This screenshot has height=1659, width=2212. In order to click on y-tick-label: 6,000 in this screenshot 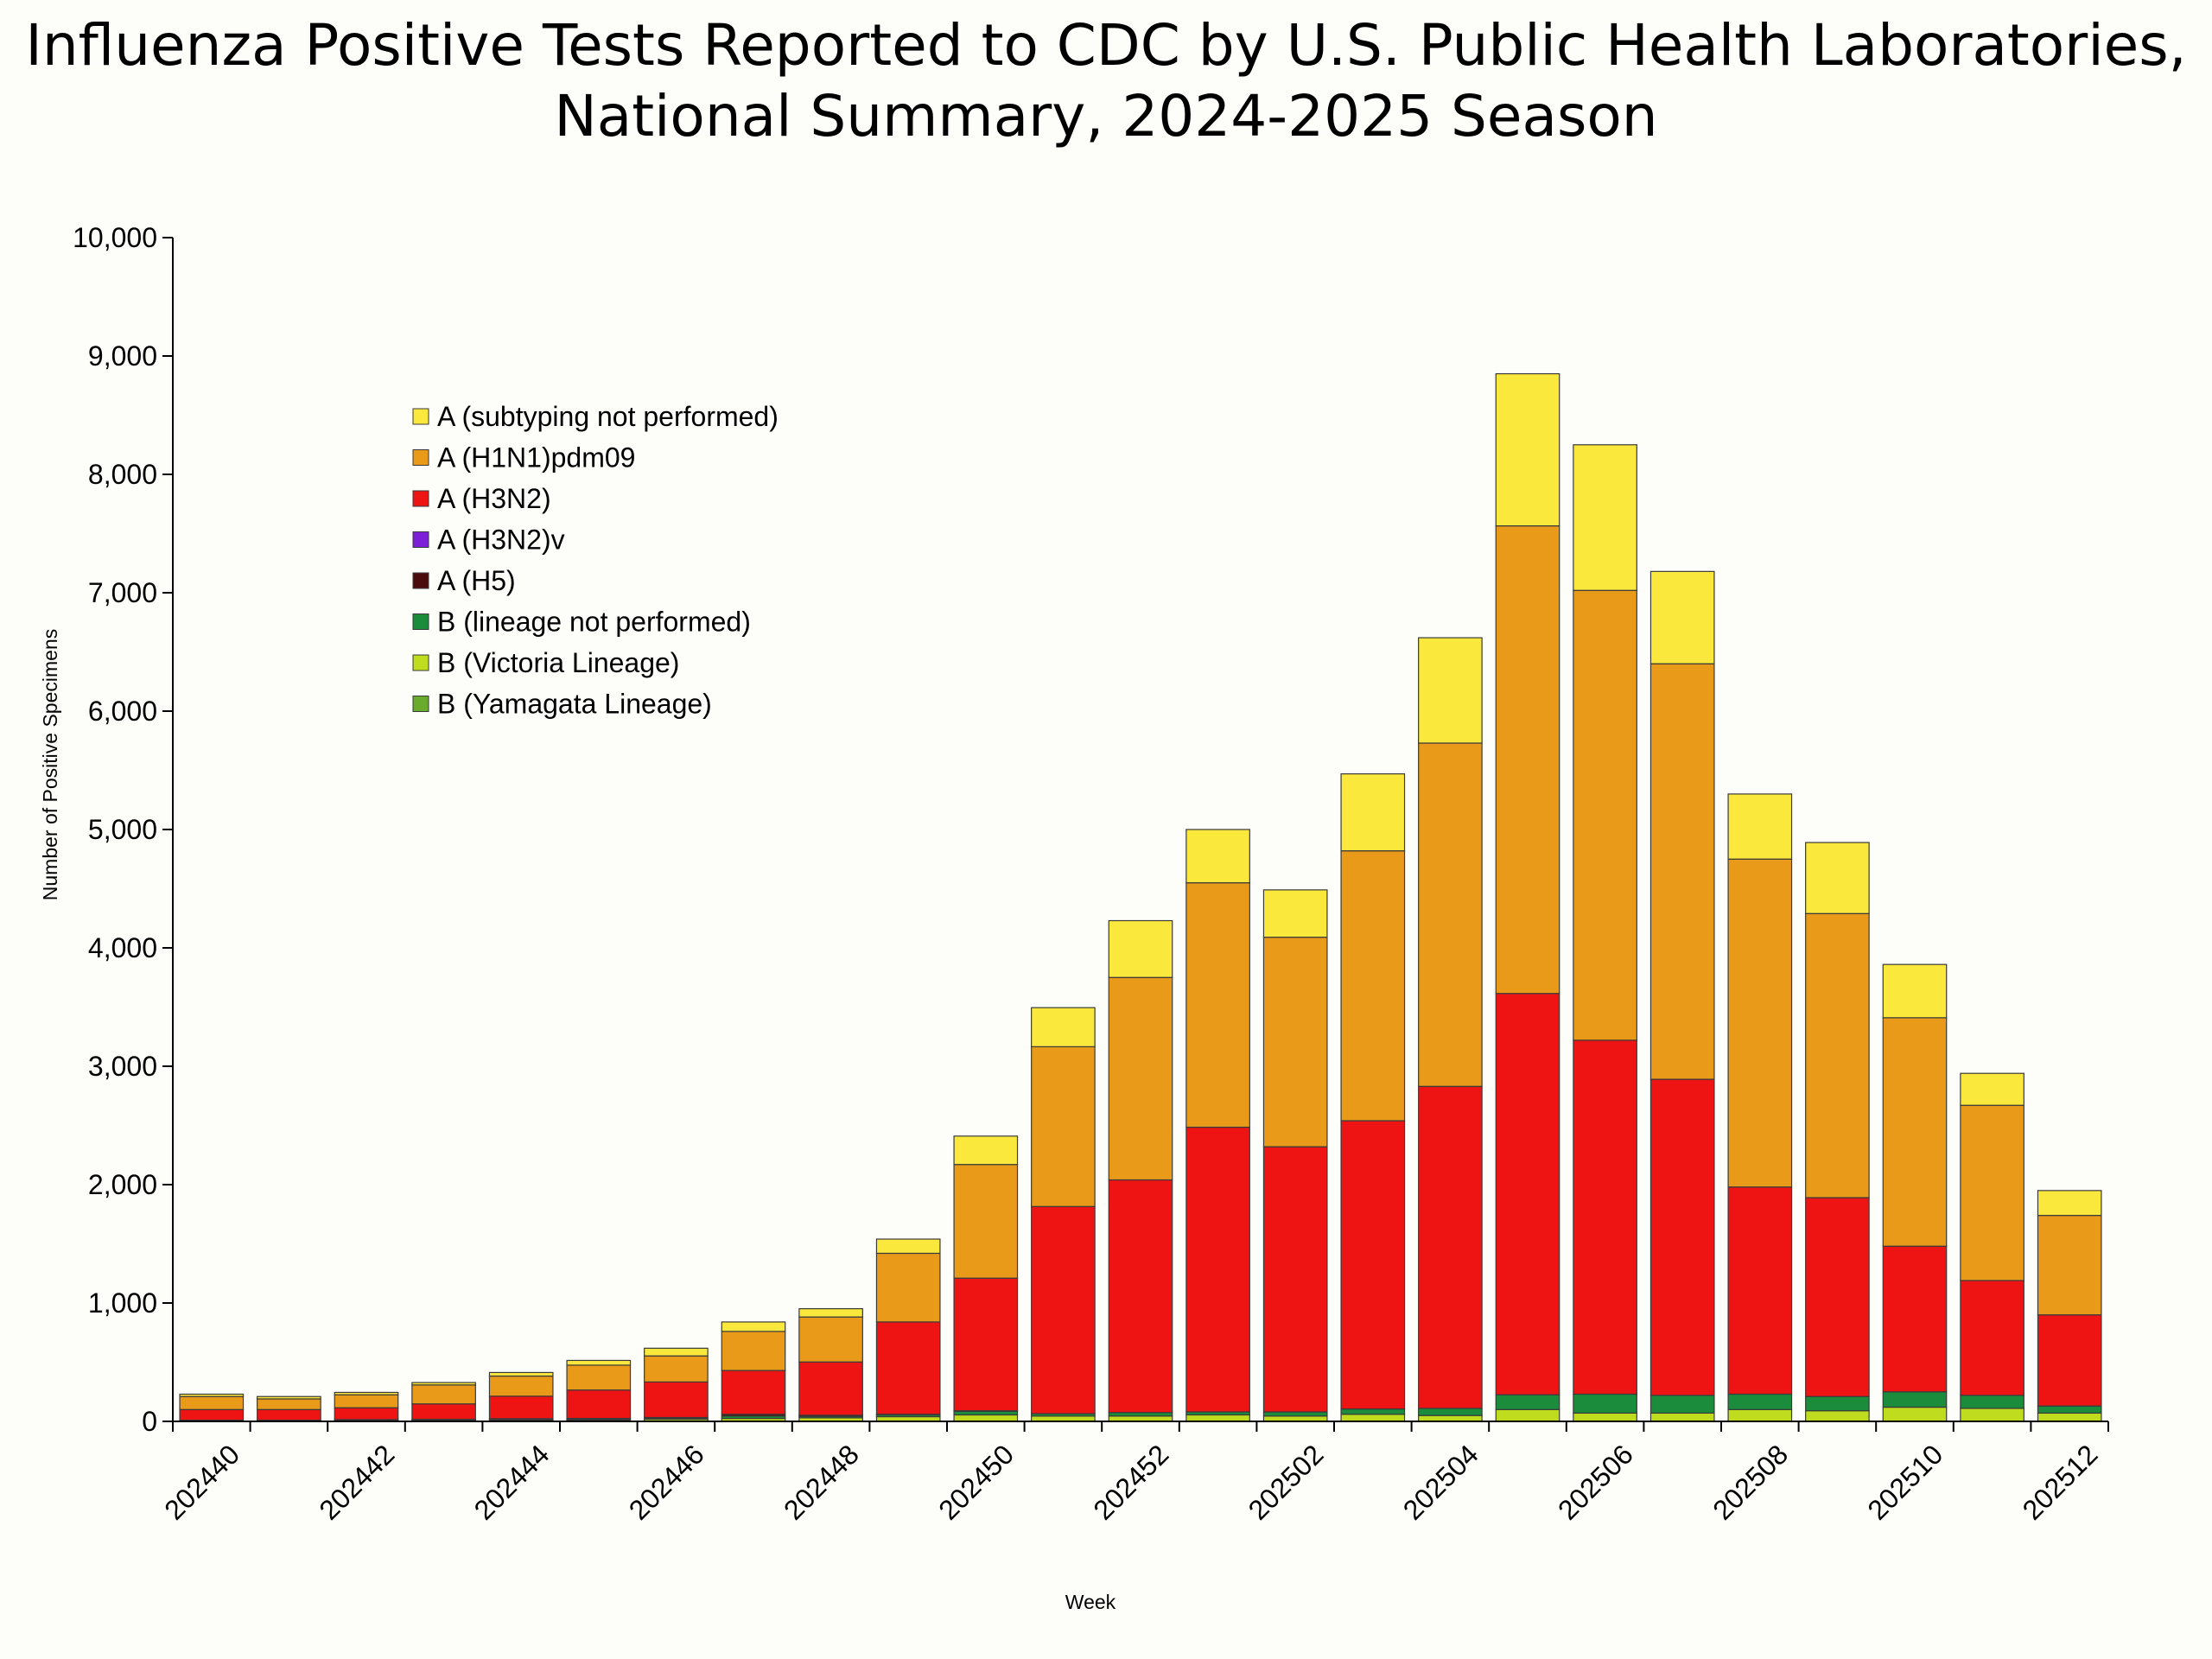, I will do `click(123, 711)`.